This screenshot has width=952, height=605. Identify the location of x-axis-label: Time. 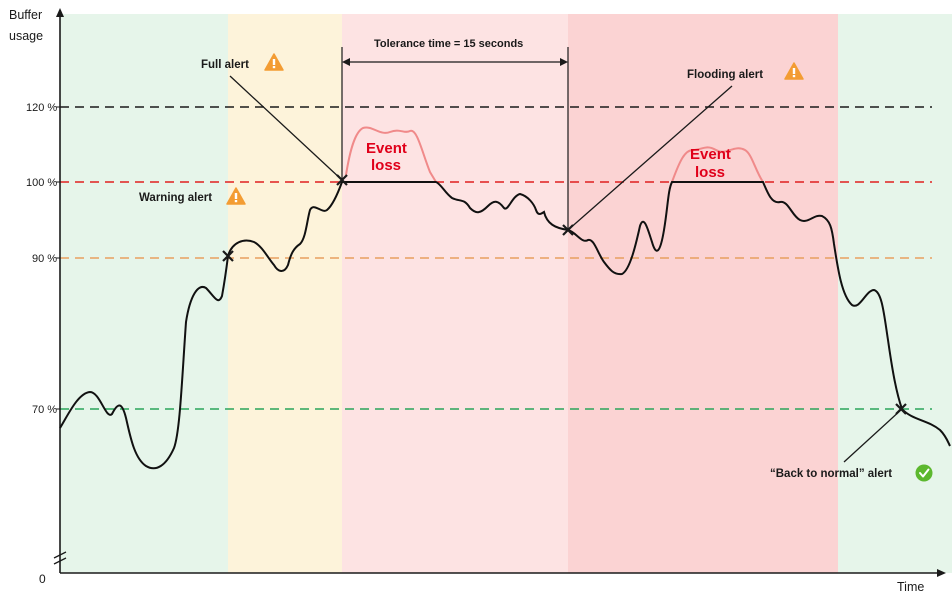
(910, 587).